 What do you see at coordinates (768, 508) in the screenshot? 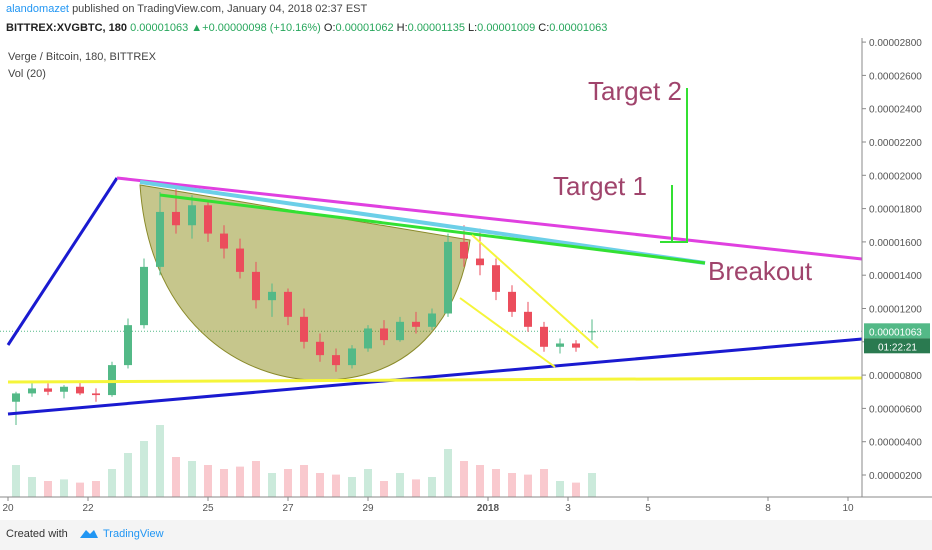
I see `x-tick-label: 8` at bounding box center [768, 508].